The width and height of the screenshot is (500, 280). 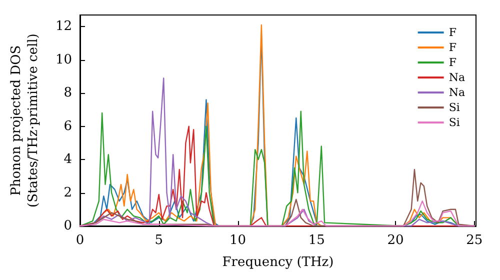 I want to click on y-tick-label: 4, so click(x=68, y=160).